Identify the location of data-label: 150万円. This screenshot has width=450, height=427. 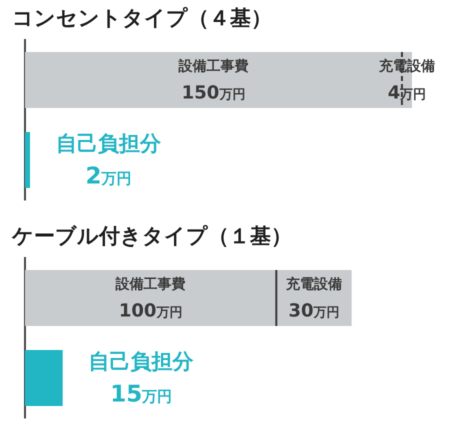
(214, 93).